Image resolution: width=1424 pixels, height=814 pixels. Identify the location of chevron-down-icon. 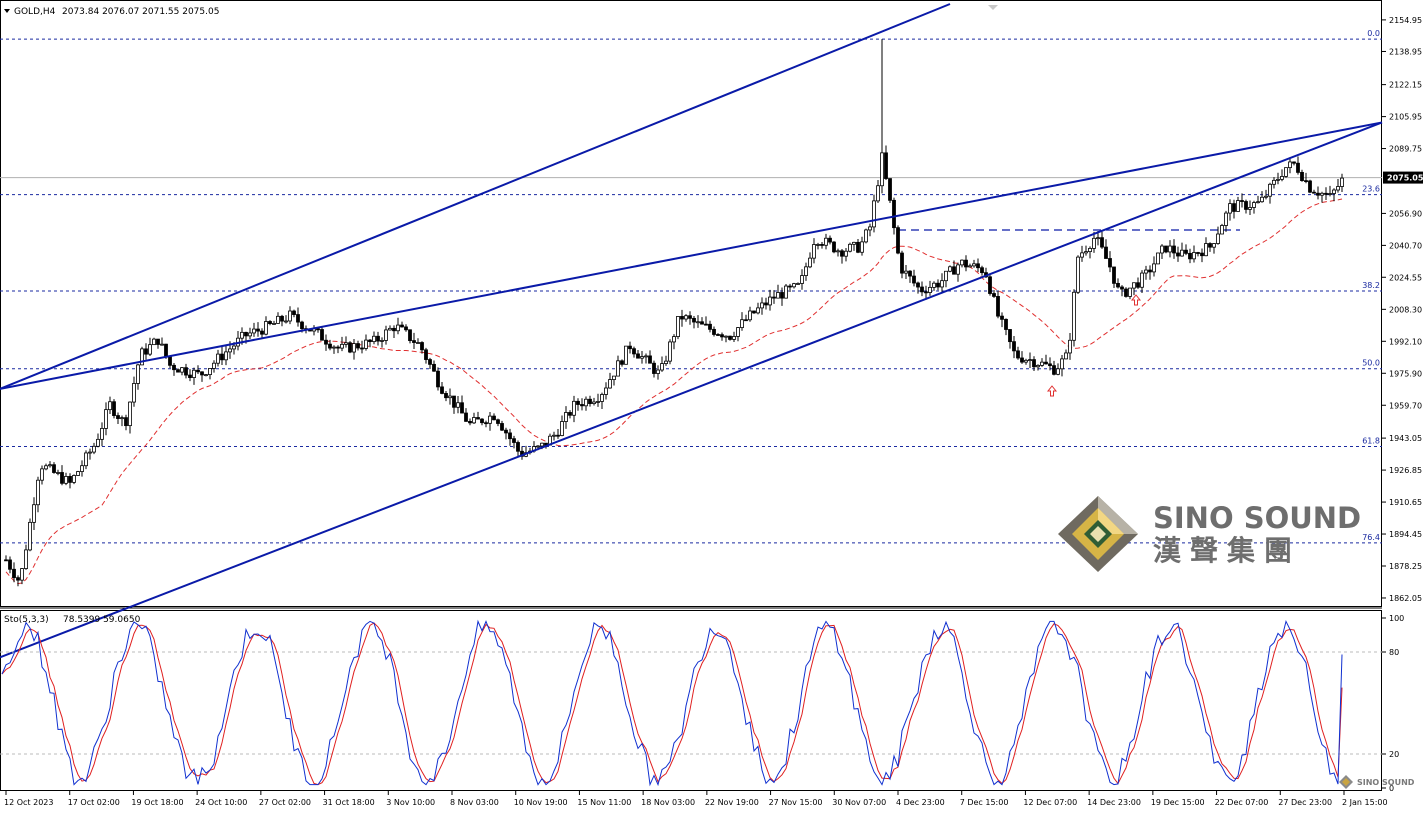
(7, 11).